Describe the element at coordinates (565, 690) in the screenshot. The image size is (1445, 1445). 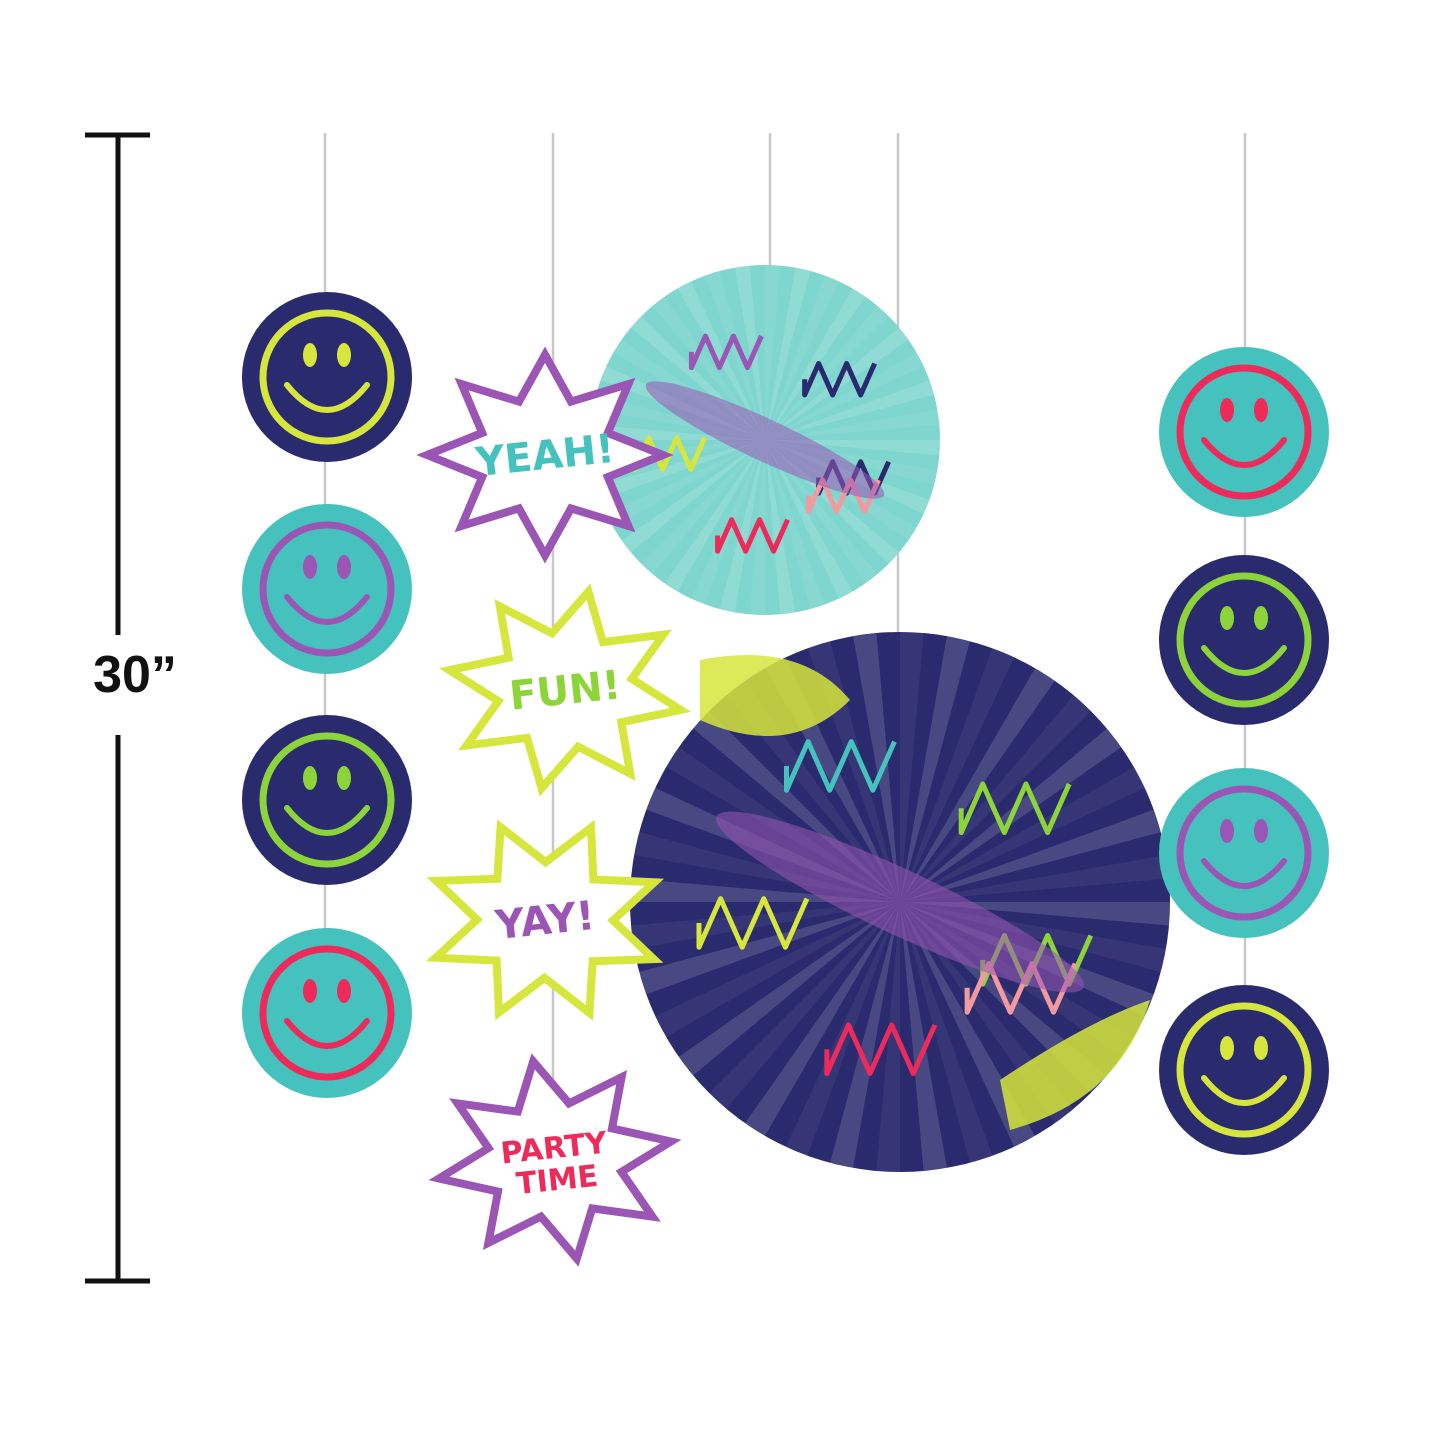
I see `starburst-2: FUN!` at that location.